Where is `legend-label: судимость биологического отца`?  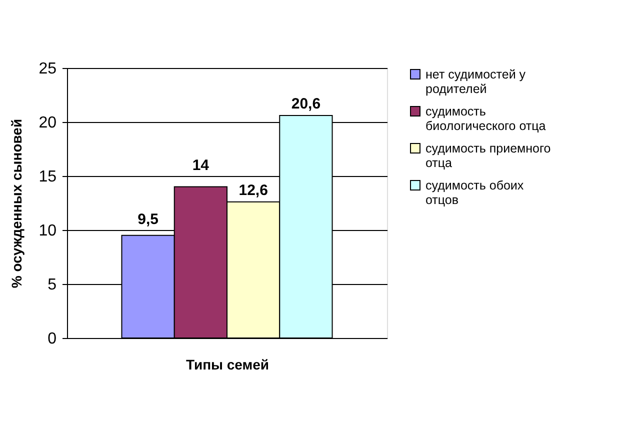
legend-label: судимость биологического отца is located at coordinates (486, 118).